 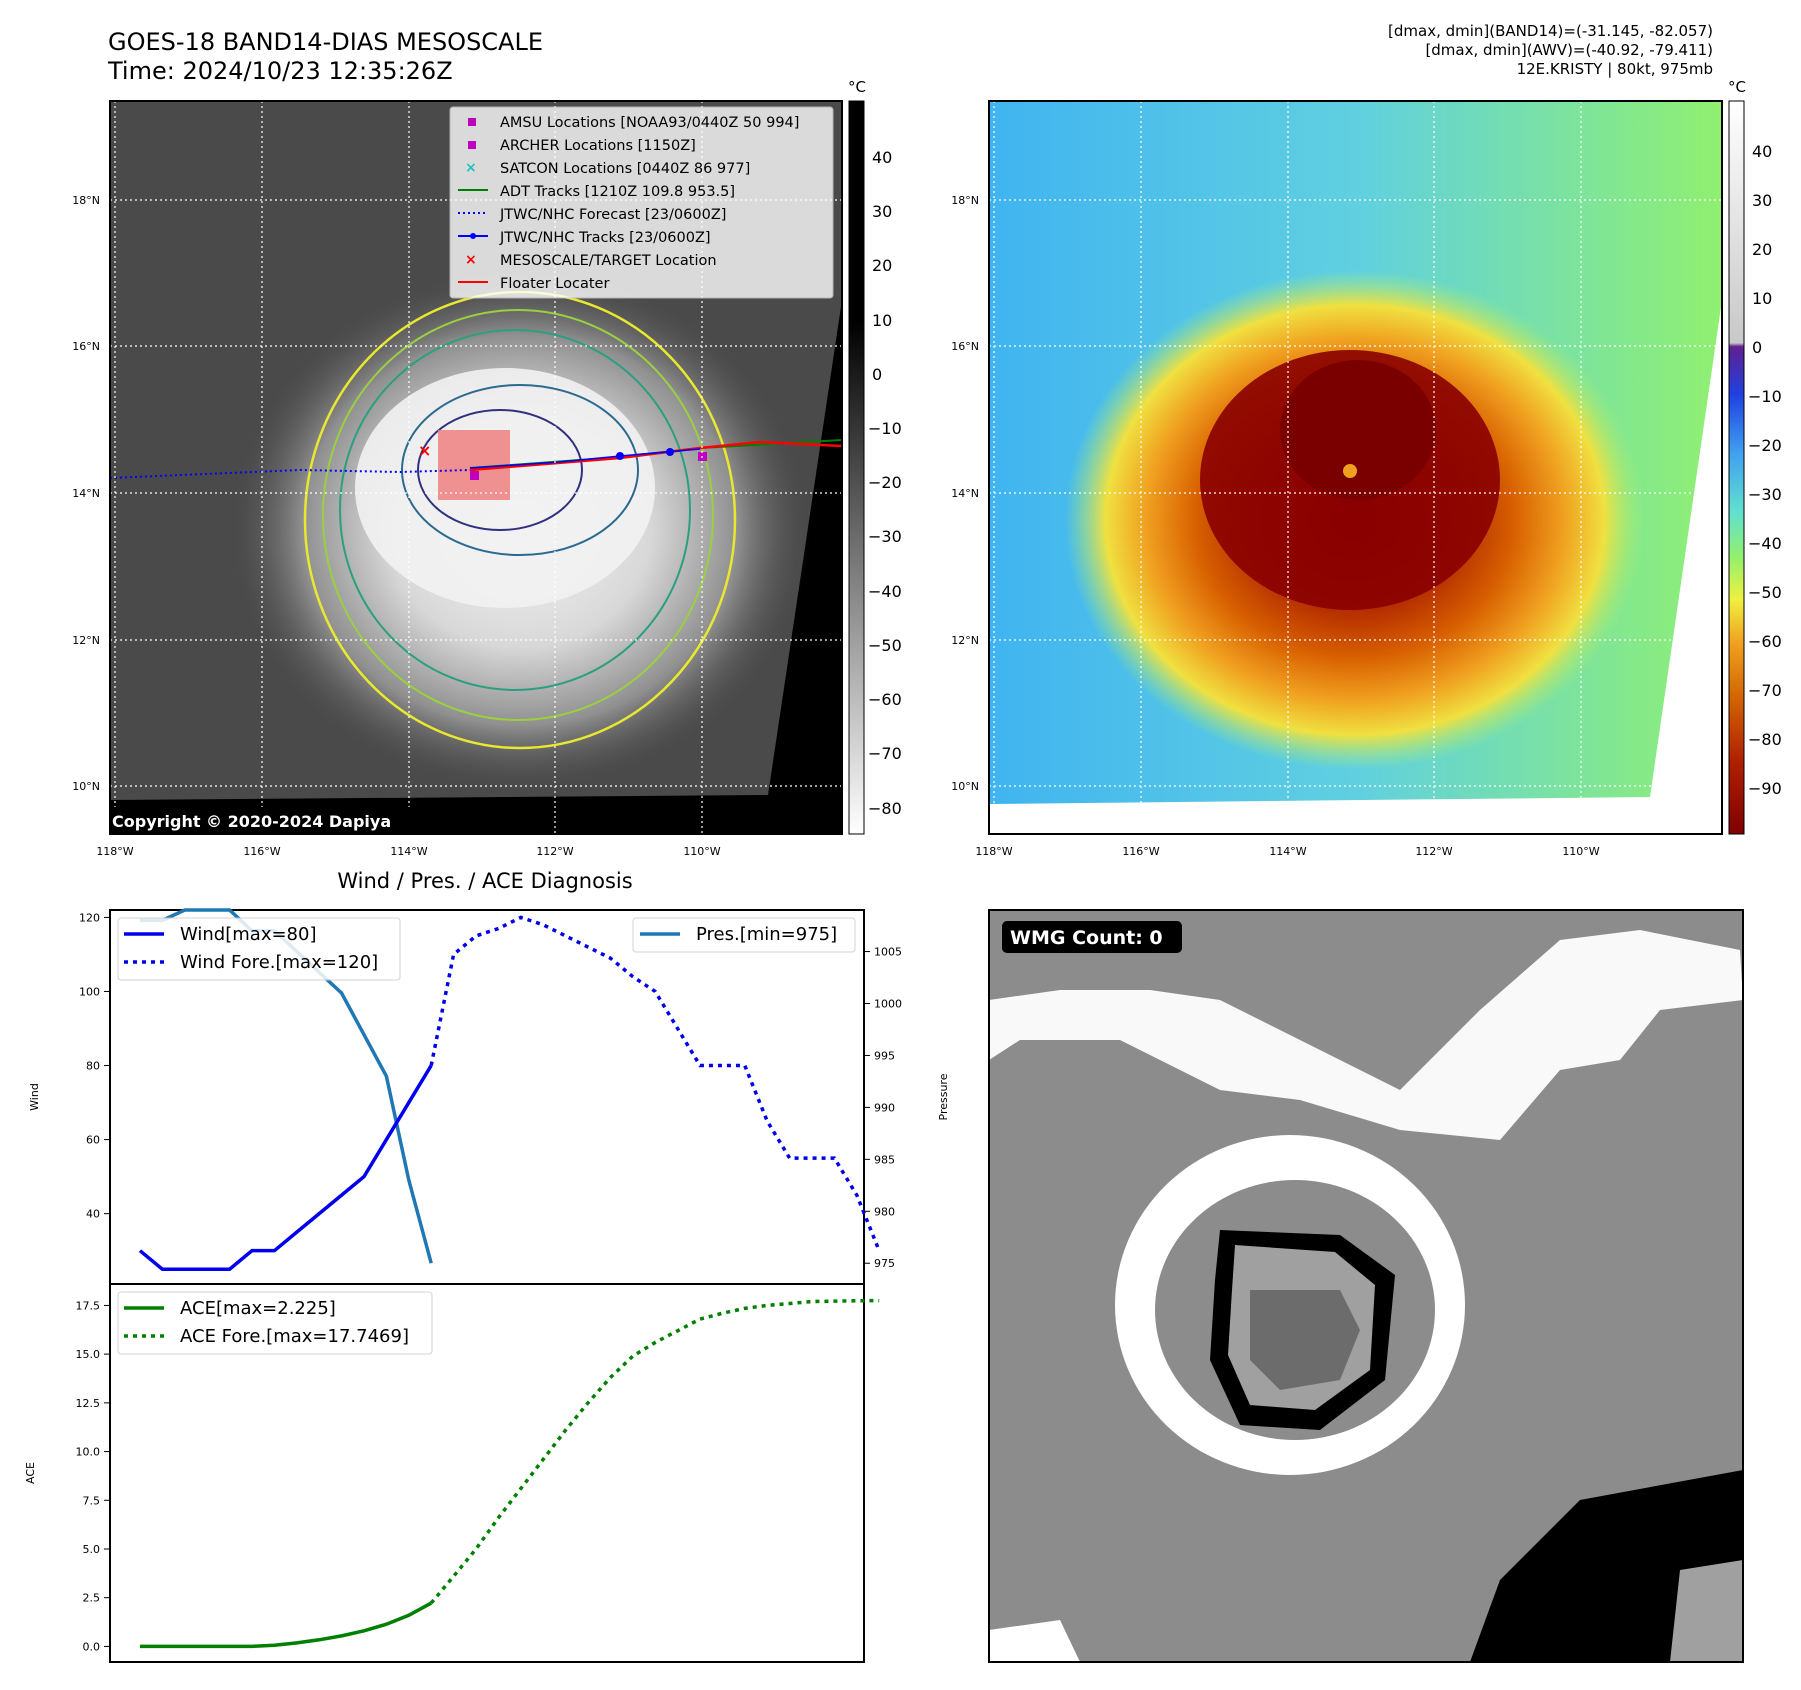 What do you see at coordinates (884, 1107) in the screenshot?
I see `pres-tick-label: 990` at bounding box center [884, 1107].